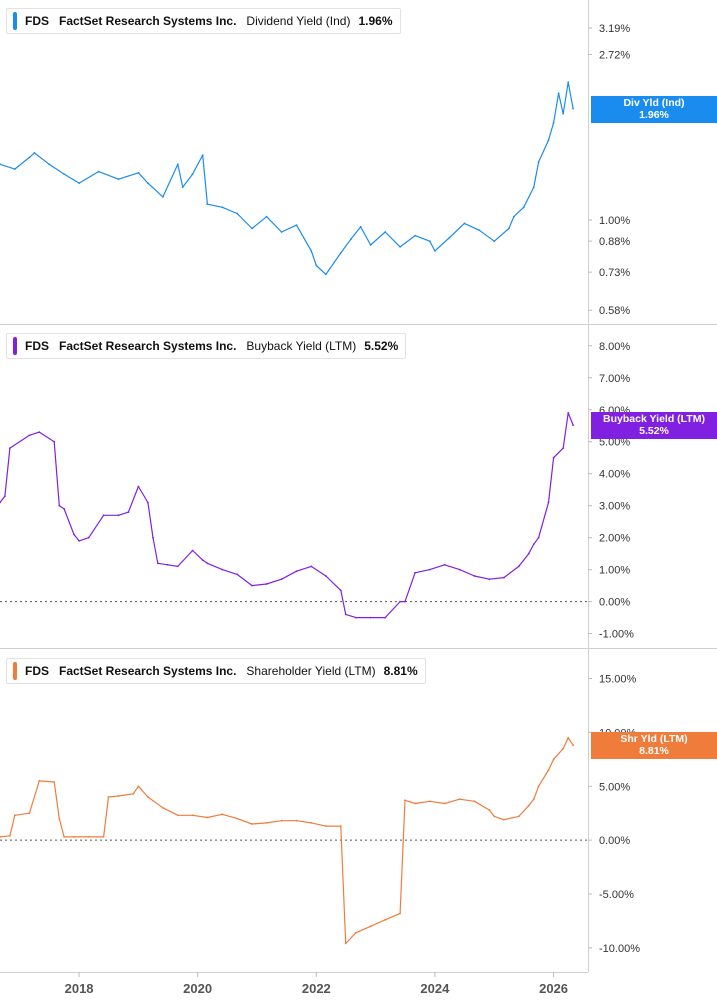 The height and width of the screenshot is (1005, 717). I want to click on x-tick-label: 2026, so click(553, 988).